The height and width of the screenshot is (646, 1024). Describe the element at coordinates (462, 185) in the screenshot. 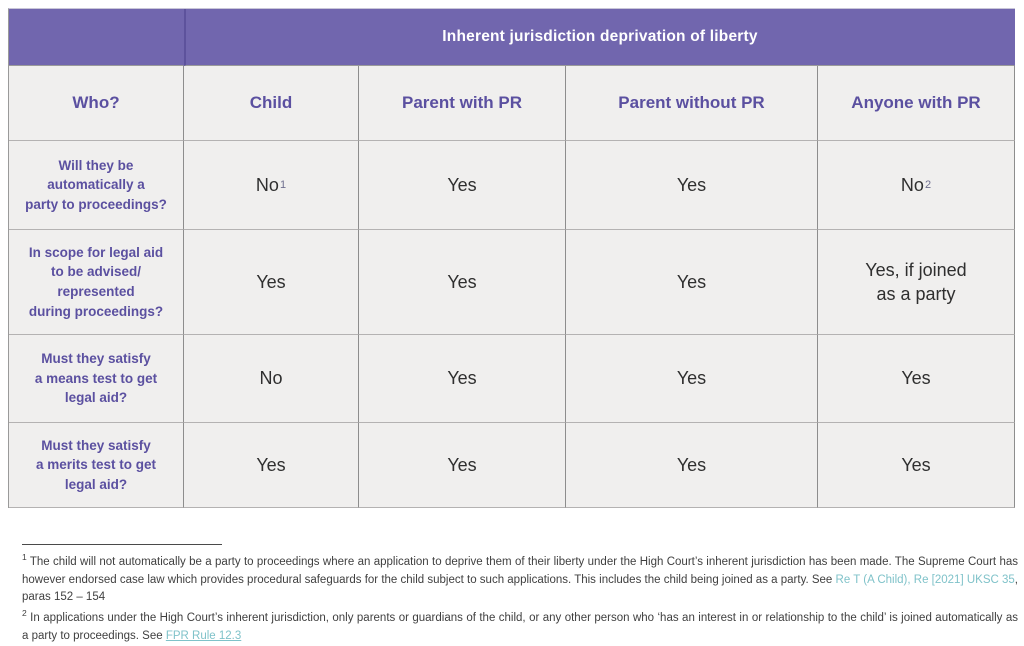

I see `answer-cell-r1-c2: Yes` at that location.